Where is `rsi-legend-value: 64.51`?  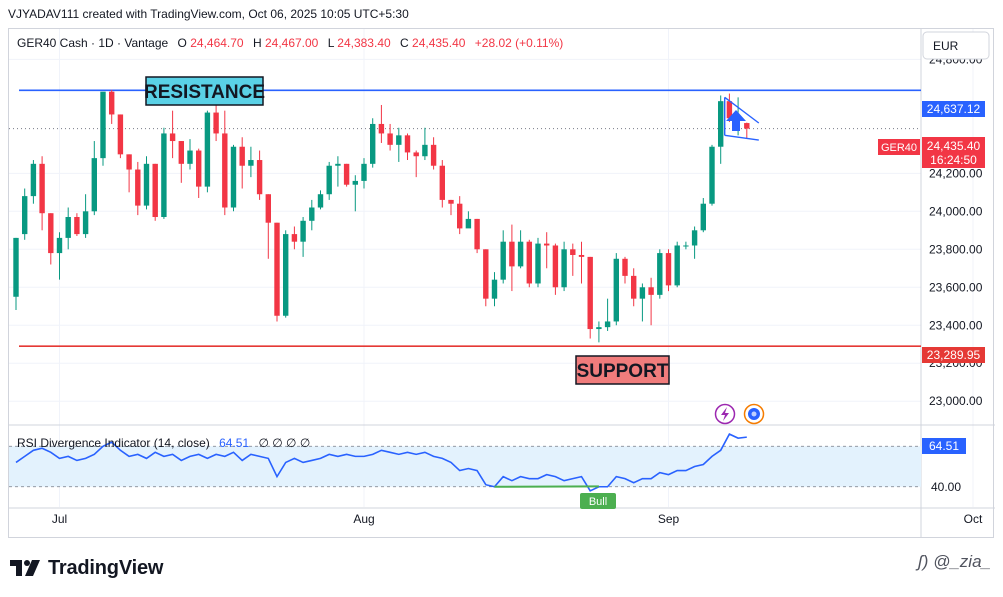
rsi-legend-value: 64.51 is located at coordinates (234, 443).